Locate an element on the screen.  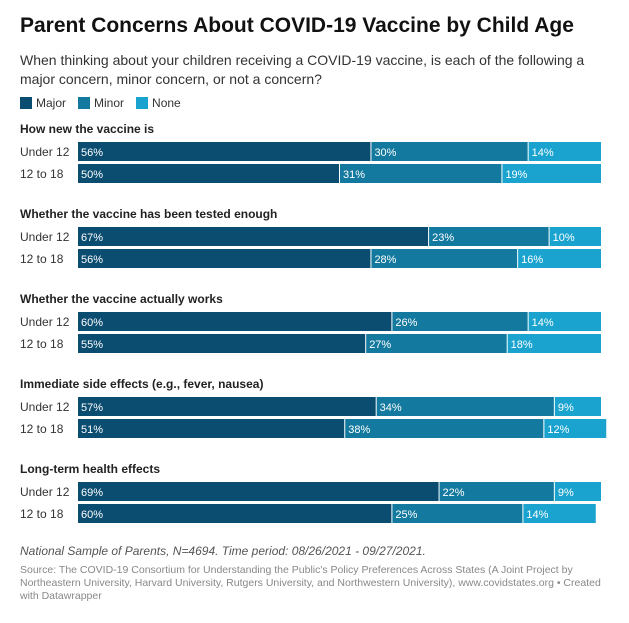
legend-swatch-major is located at coordinates (26, 103).